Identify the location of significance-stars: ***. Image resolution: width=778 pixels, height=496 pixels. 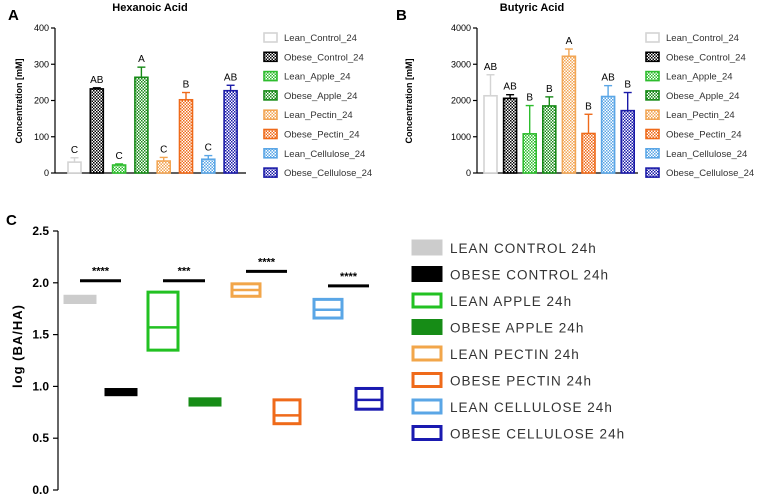
(185, 272).